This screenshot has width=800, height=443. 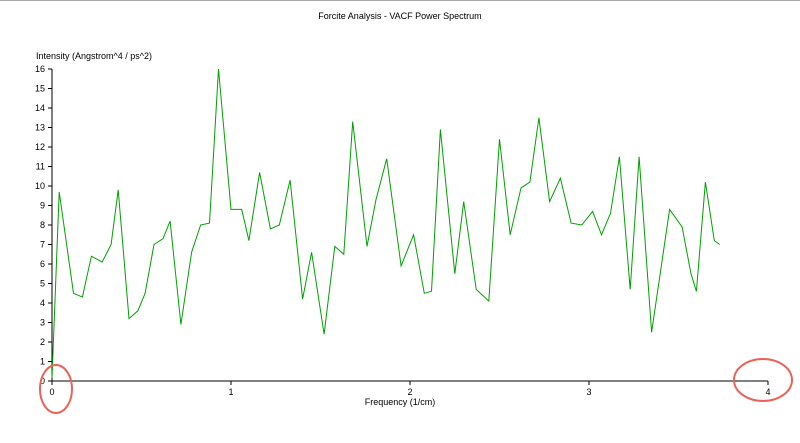 I want to click on y-tick-label: 10, so click(x=40, y=186).